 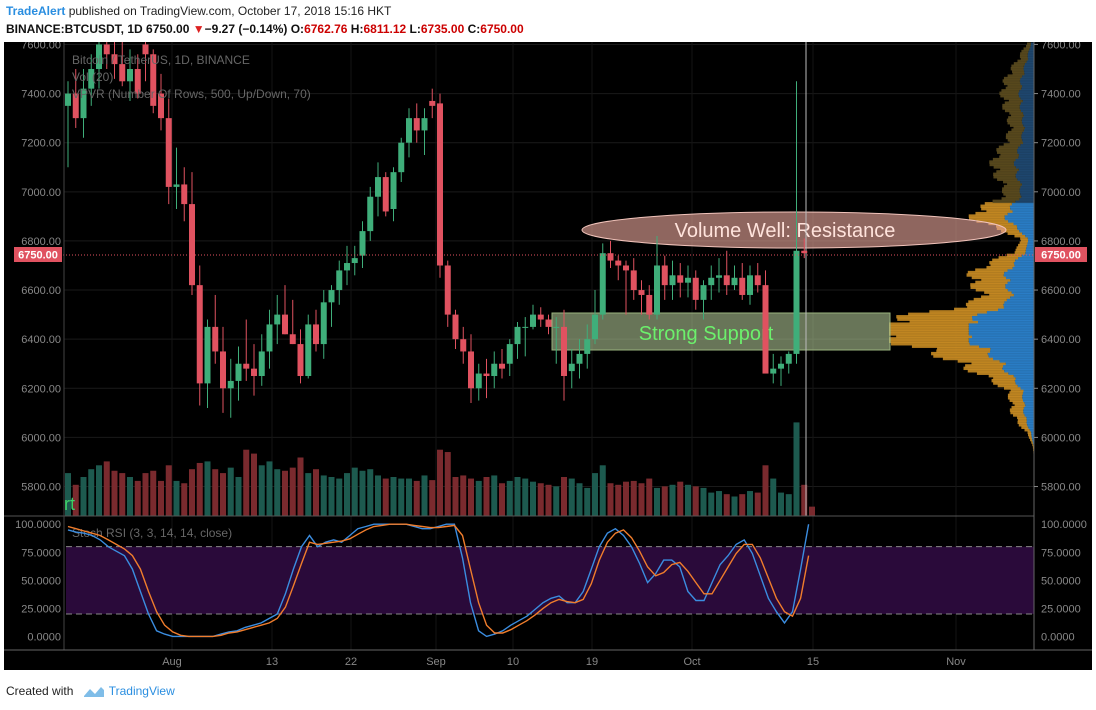 What do you see at coordinates (415, 29) in the screenshot?
I see `low-label: L:` at bounding box center [415, 29].